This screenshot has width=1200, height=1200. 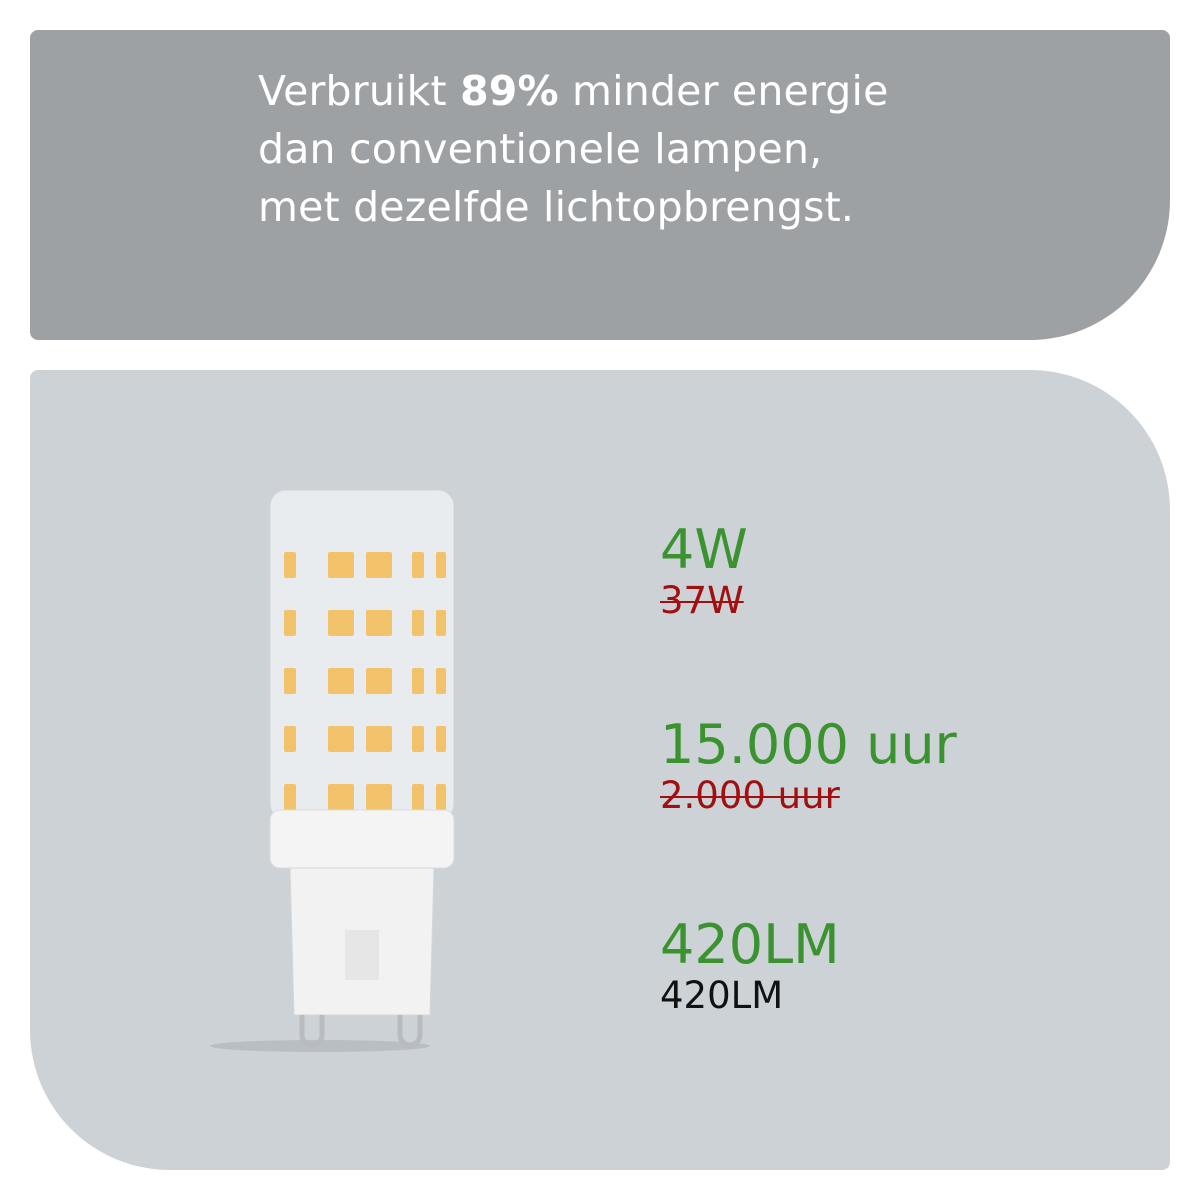 I want to click on headline-text: Verbruikt, so click(x=359, y=91).